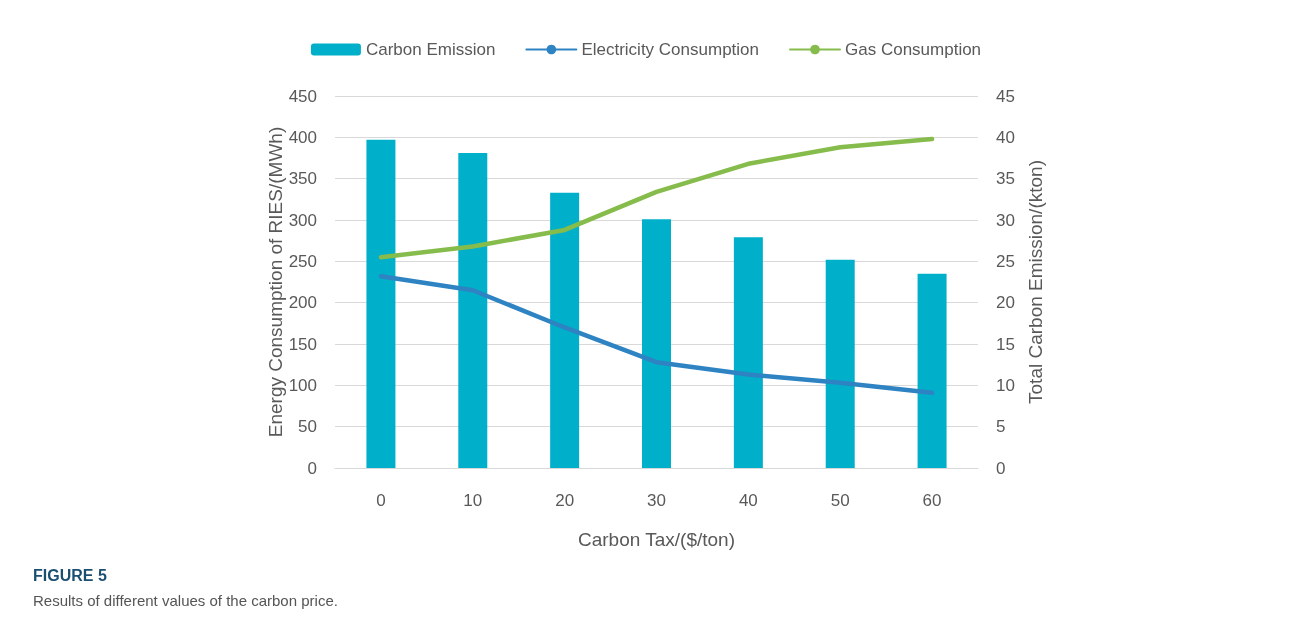 The height and width of the screenshot is (637, 1292). What do you see at coordinates (1001, 468) in the screenshot?
I see `y2-tick-label: 0` at bounding box center [1001, 468].